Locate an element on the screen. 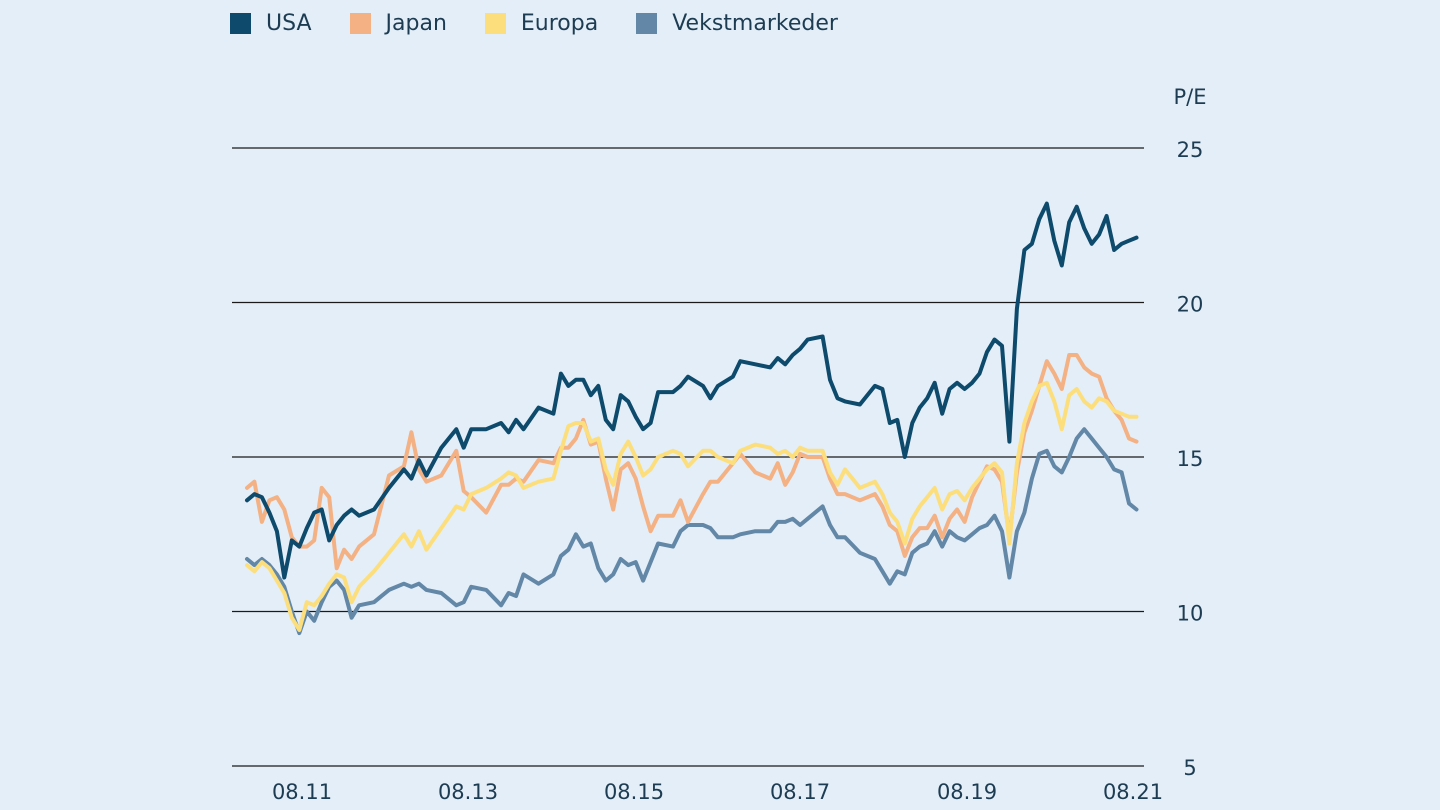 Image resolution: width=1440 pixels, height=810 pixels. legend-swatch-japan is located at coordinates (360, 23).